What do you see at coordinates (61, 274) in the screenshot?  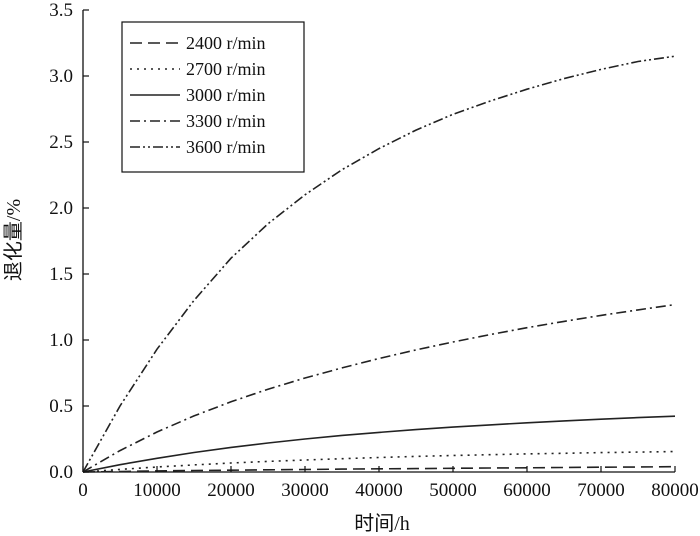 I see `y-tick-label: 1.5` at bounding box center [61, 274].